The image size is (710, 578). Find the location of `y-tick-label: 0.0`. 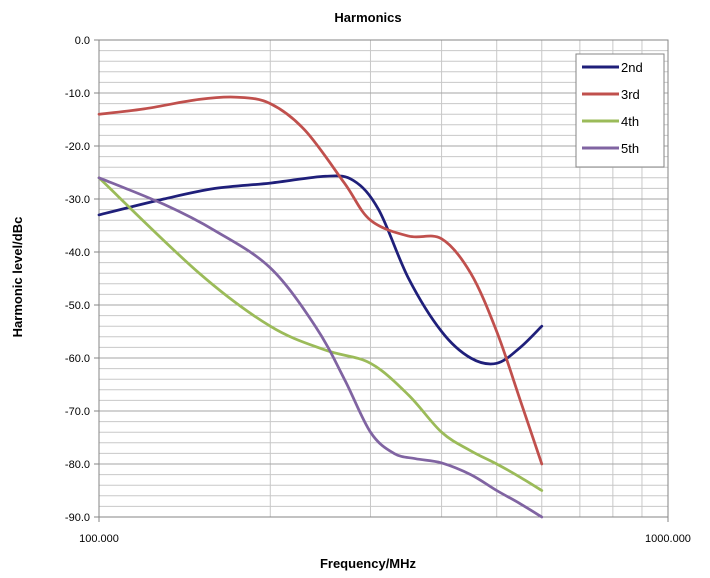

y-tick-label: 0.0 is located at coordinates (82, 41).